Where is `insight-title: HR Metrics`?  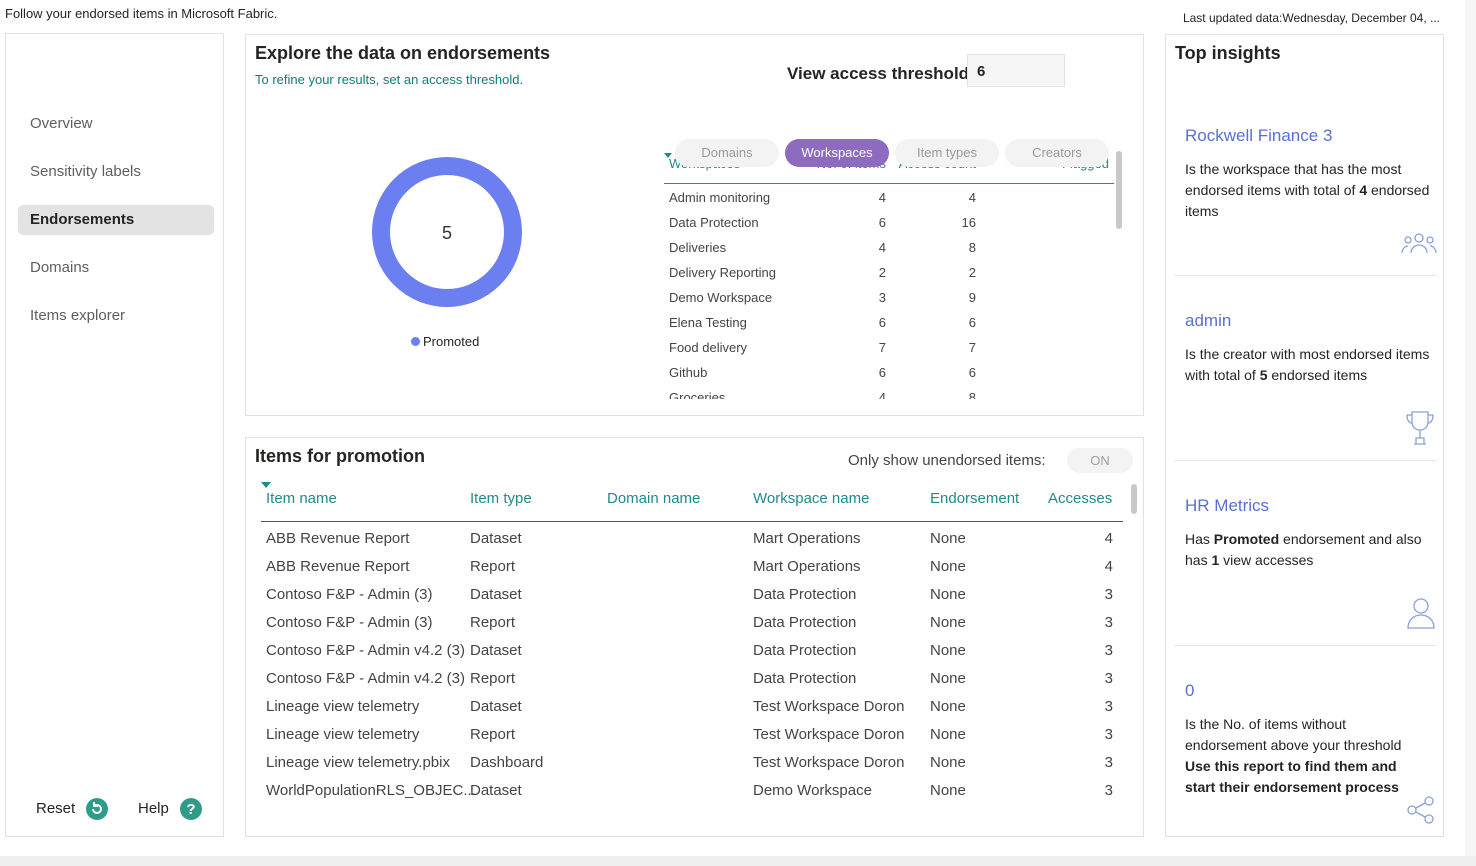 insight-title: HR Metrics is located at coordinates (1227, 505).